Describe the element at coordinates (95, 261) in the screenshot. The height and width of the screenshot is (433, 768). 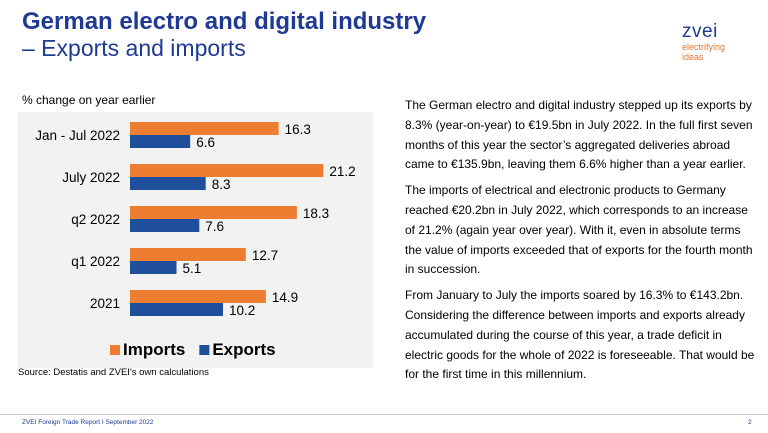
I see `category-label: q1 2022` at that location.